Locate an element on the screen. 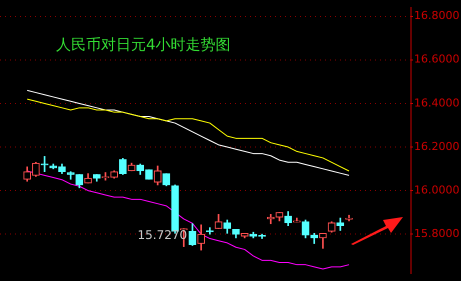 Image resolution: width=461 pixels, height=281 pixels. y-tick-label: 16.6000 is located at coordinates (437, 59).